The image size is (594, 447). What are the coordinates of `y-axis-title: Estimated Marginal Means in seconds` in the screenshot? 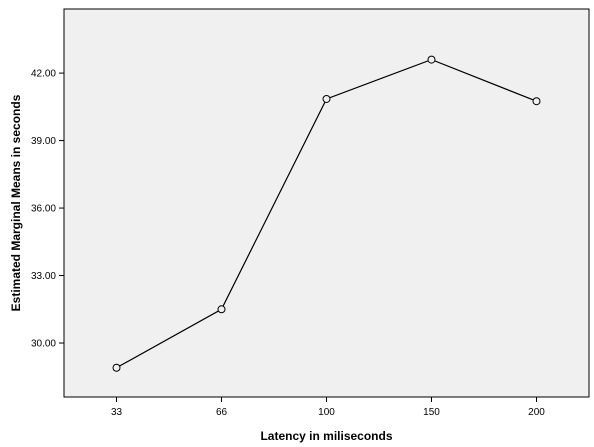 It's located at (16, 202).